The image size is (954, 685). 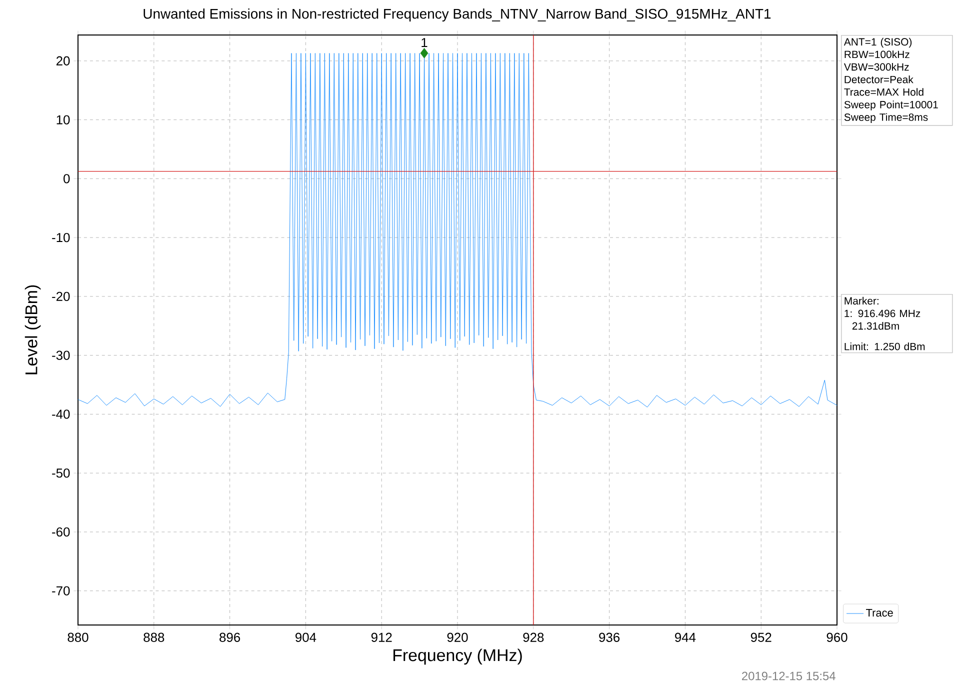 I want to click on text: Sweep Point=10001, so click(x=891, y=105).